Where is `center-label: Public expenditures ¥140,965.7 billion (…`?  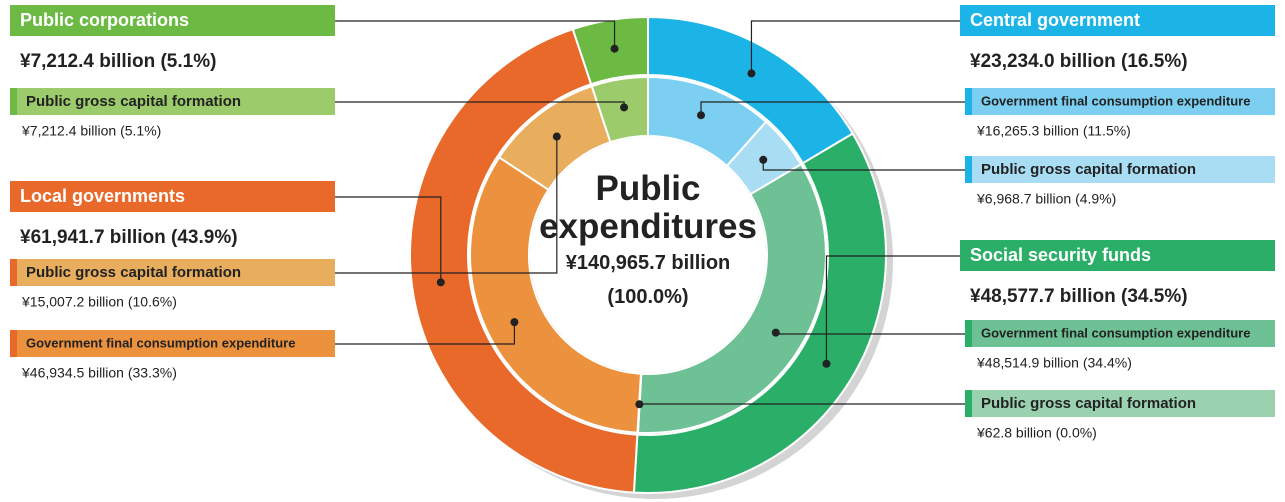 center-label: Public expenditures ¥140,965.7 billion (… is located at coordinates (648, 242).